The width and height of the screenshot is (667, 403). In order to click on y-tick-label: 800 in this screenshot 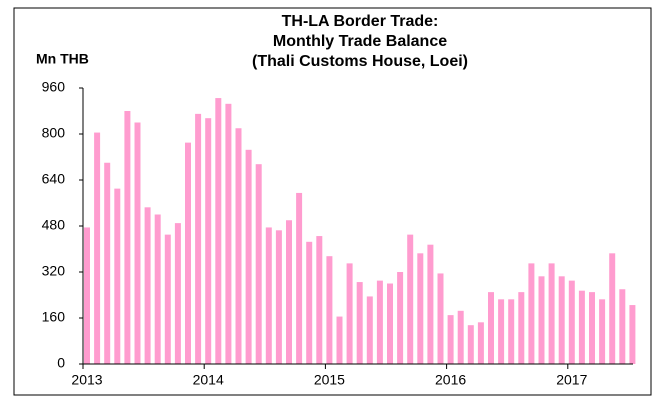, I will do `click(54, 133)`.